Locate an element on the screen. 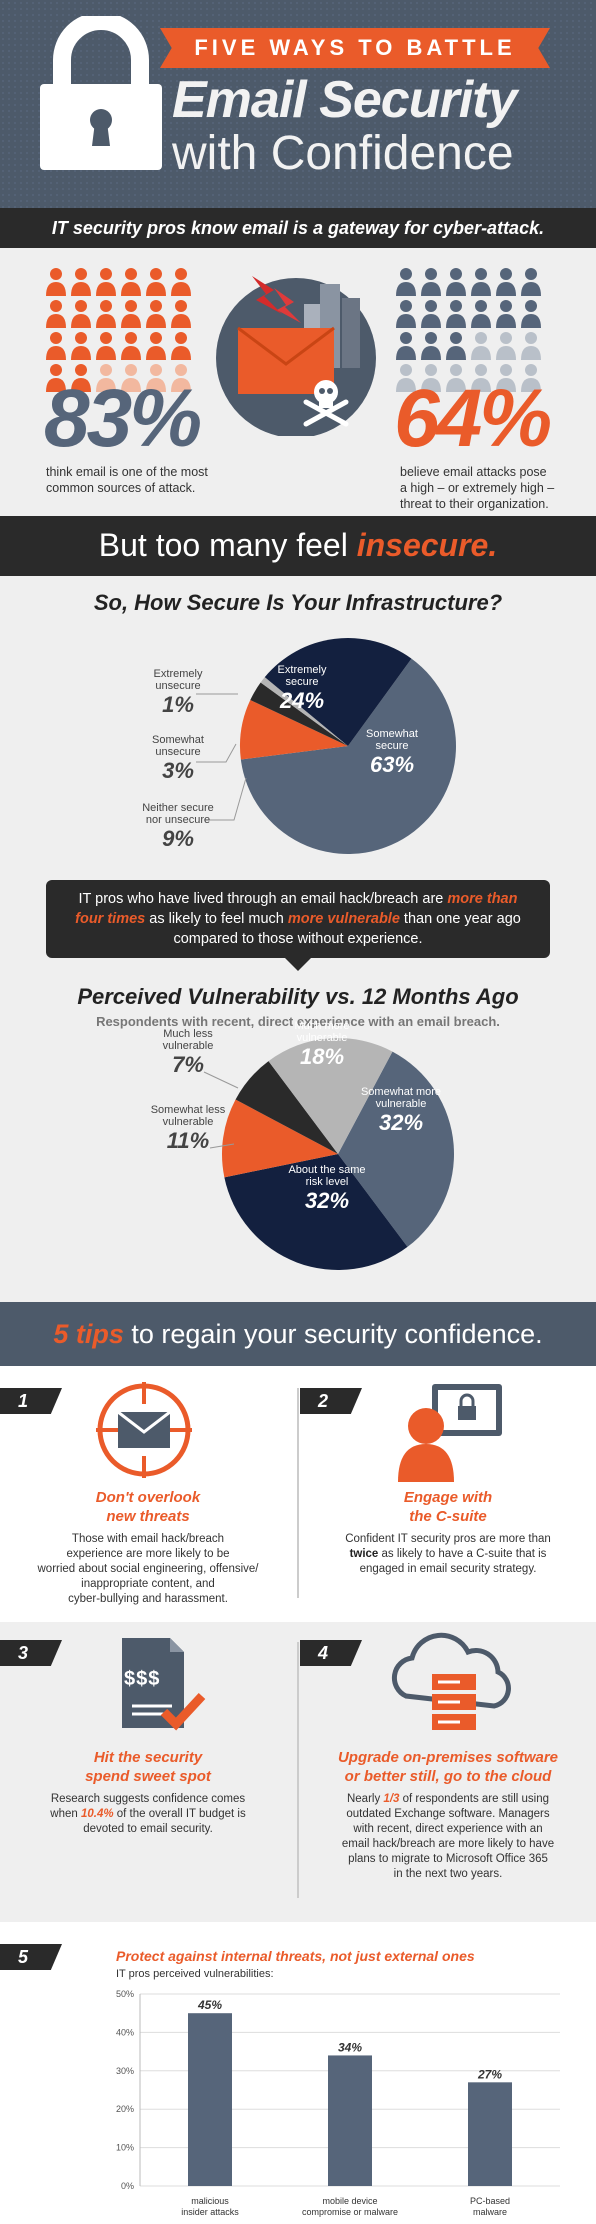 This screenshot has height=2224, width=596. leader-line is located at coordinates (221, 1080).